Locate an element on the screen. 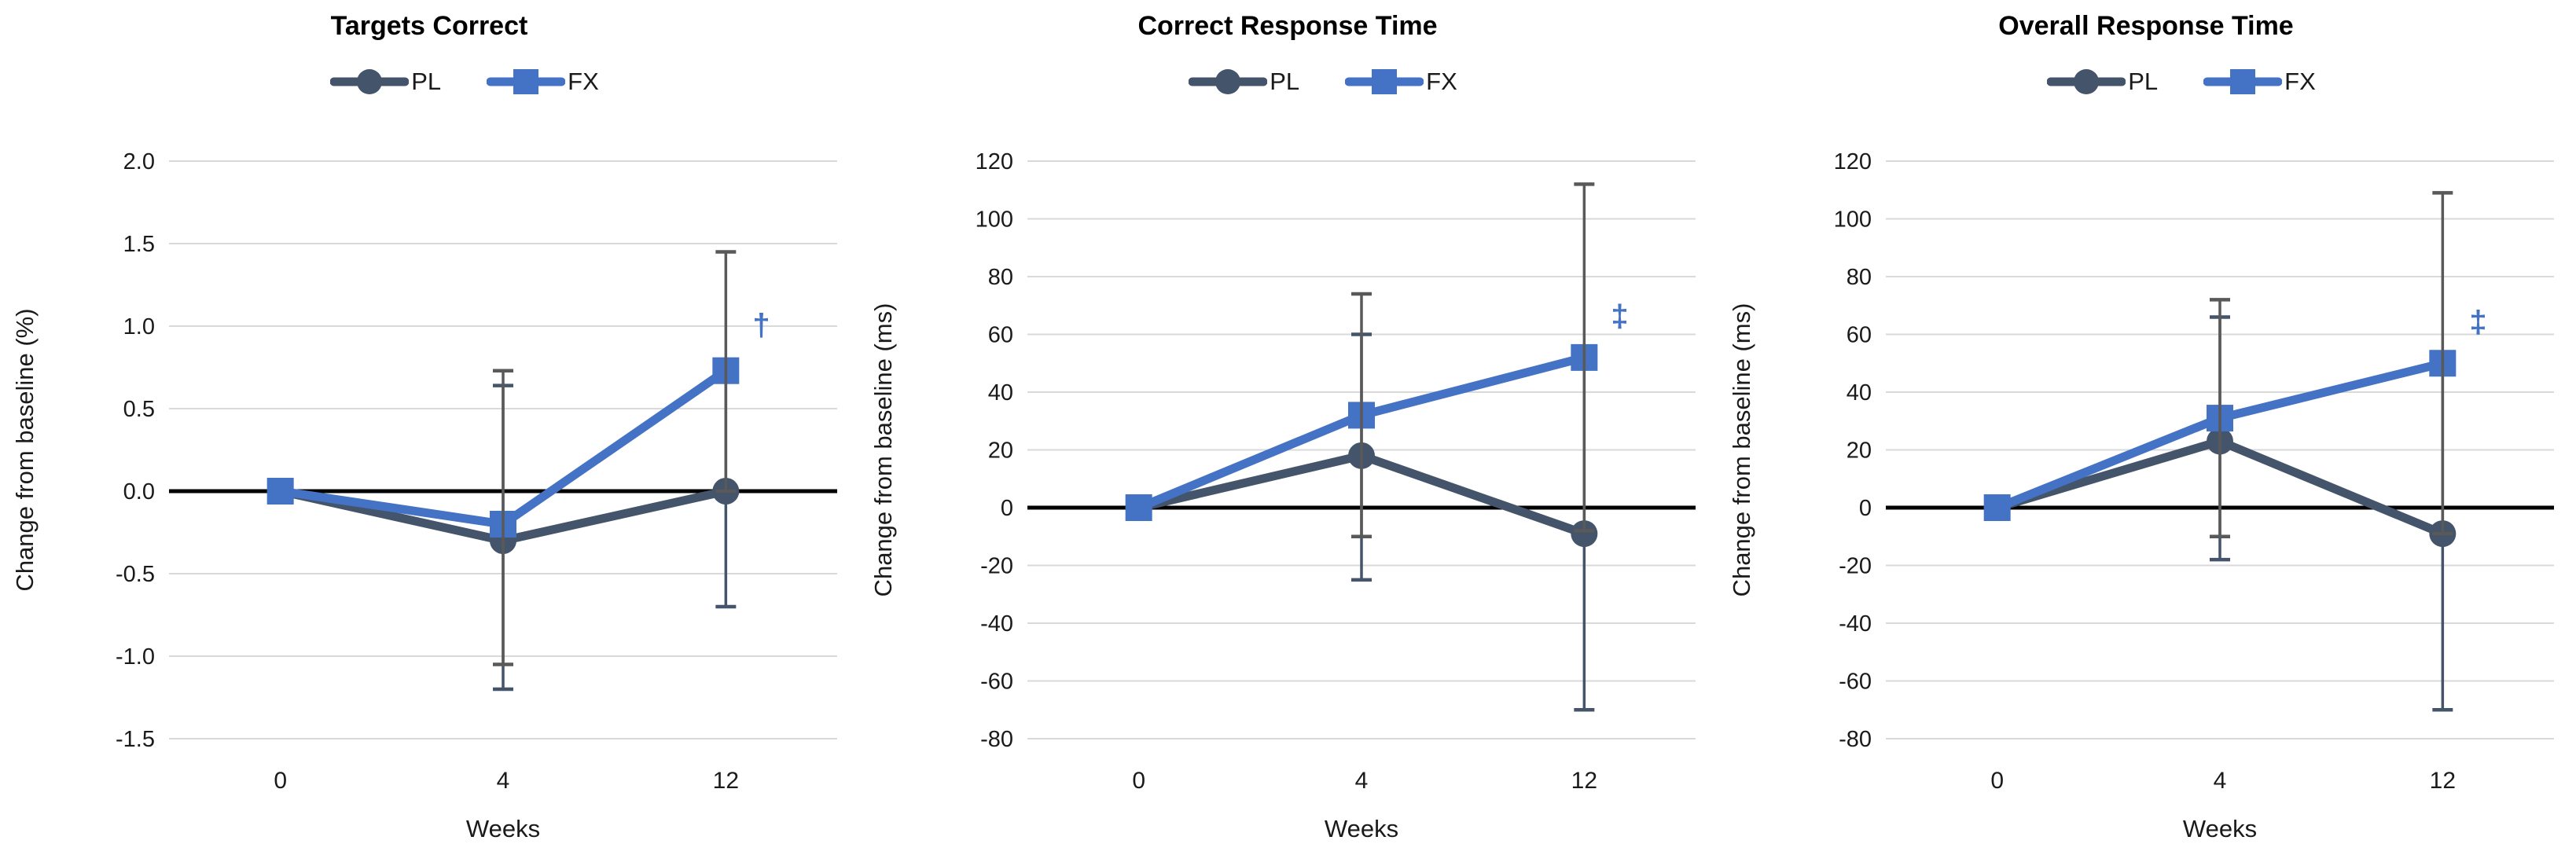 The image size is (2576, 866). chart-title: Overall Response Time is located at coordinates (2146, 26).